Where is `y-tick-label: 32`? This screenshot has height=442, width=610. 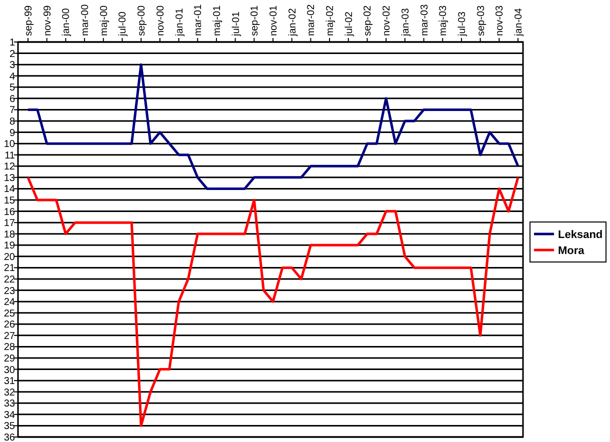
y-tick-label: 32 is located at coordinates (10, 392).